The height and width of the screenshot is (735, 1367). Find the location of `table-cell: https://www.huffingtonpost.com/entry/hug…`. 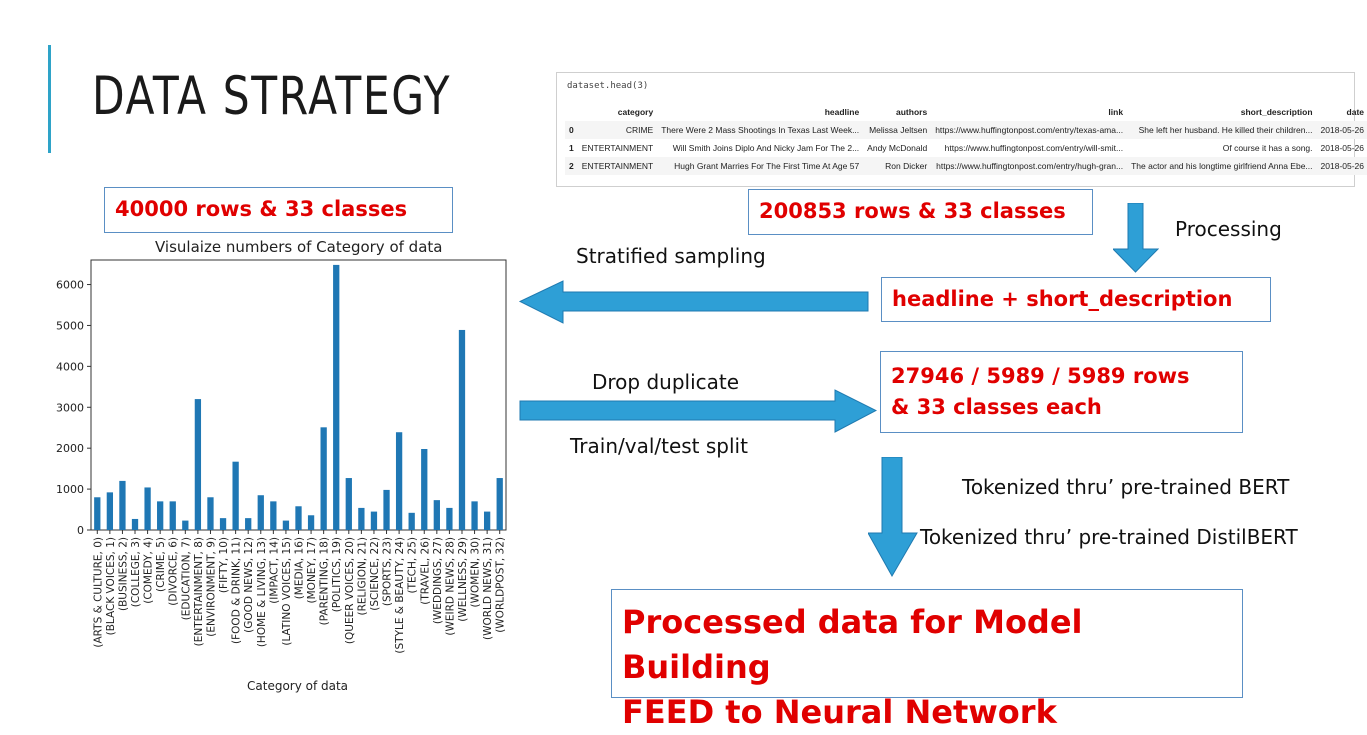

table-cell: https://www.huffingtonpost.com/entry/hug… is located at coordinates (1030, 166).